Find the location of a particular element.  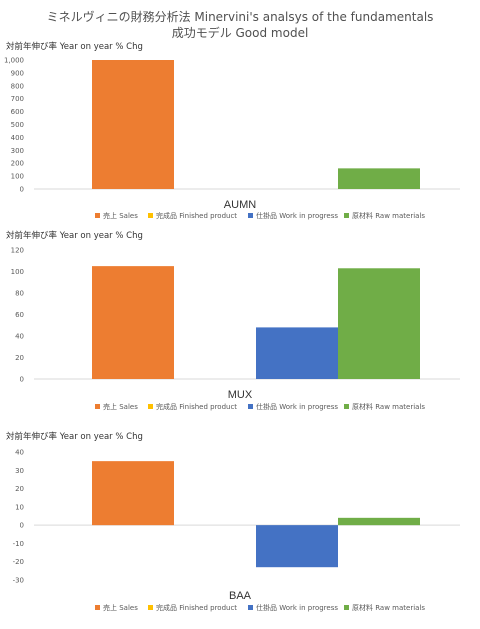

y-tick-label: 30 is located at coordinates (19, 471).